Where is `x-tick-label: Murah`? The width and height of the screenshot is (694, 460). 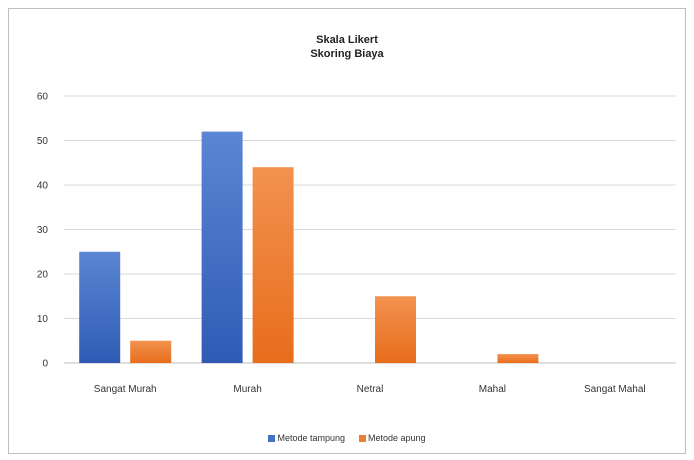
x-tick-label: Murah is located at coordinates (247, 389).